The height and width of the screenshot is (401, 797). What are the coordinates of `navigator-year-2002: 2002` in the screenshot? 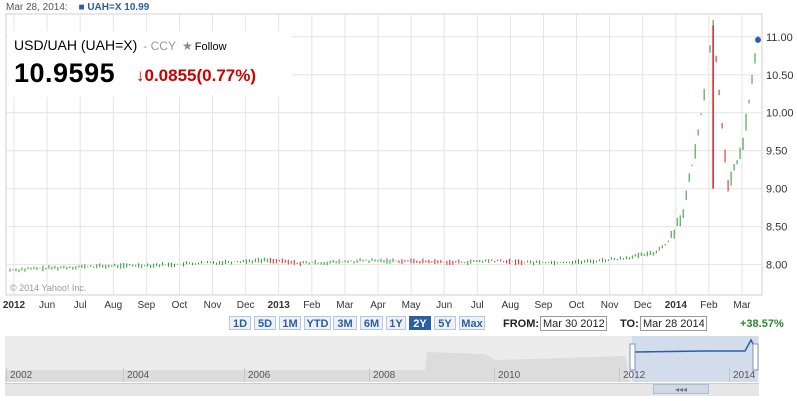 It's located at (21, 375).